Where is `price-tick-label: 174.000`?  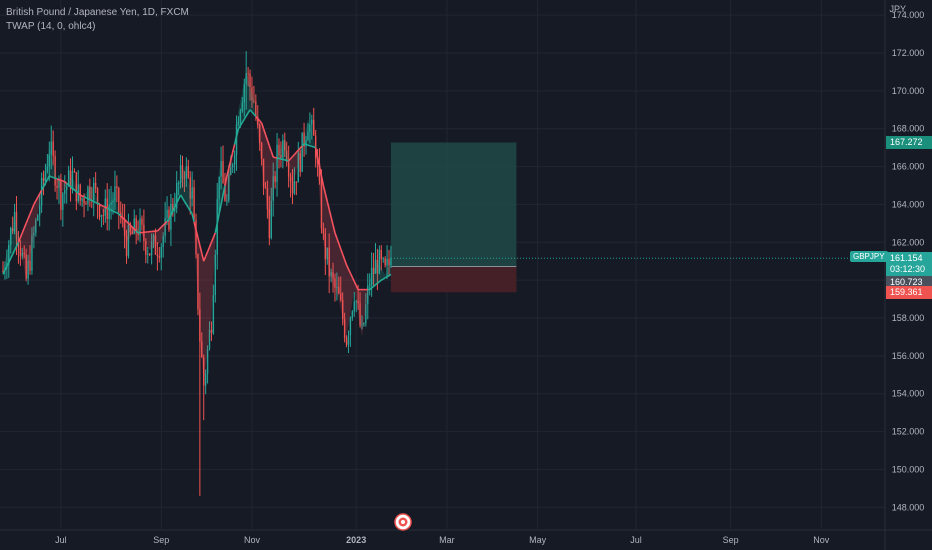 price-tick-label: 174.000 is located at coordinates (908, 15).